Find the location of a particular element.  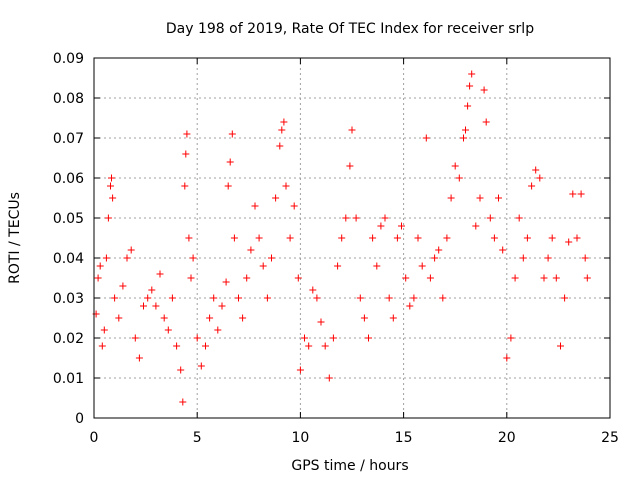

x-tick-label: 0 is located at coordinates (94, 438).